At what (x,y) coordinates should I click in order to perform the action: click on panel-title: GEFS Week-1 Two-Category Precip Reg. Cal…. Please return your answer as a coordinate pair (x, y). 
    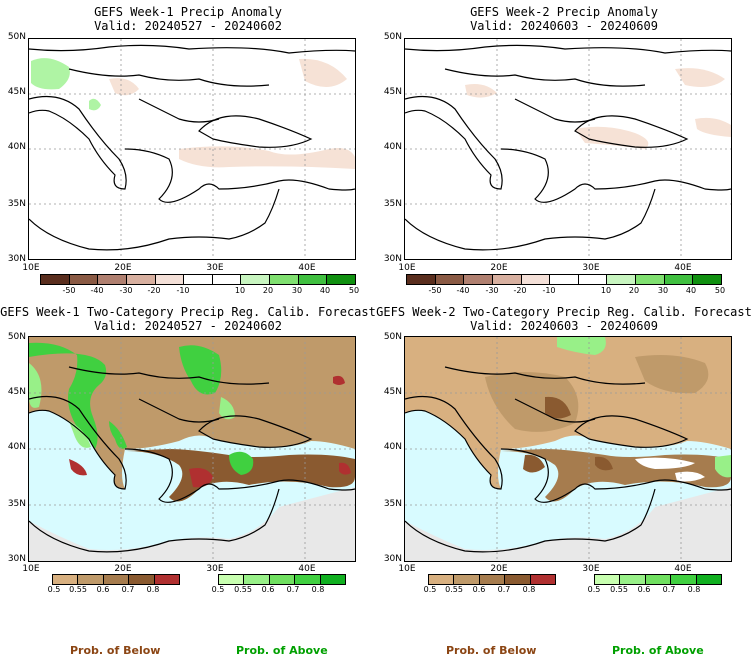
    Looking at the image, I should click on (188, 312).